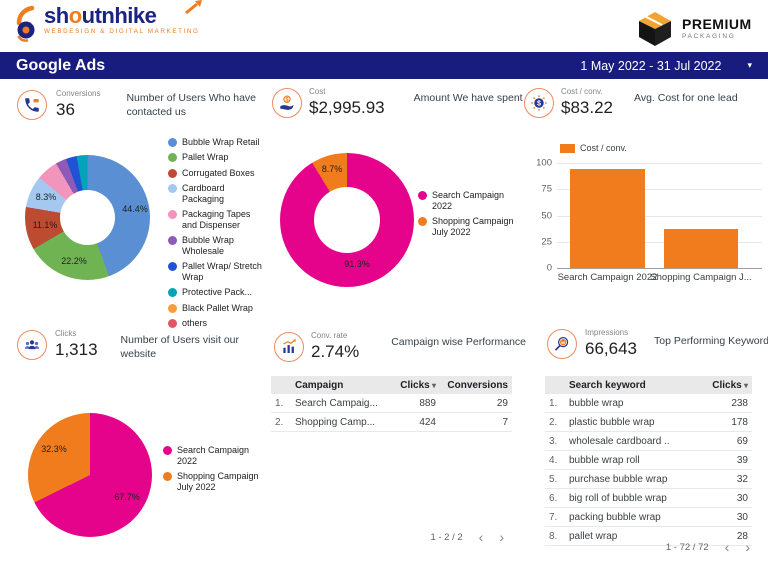  Describe the element at coordinates (205, 157) in the screenshot. I see `legend-label: Pallet Wrap` at that location.